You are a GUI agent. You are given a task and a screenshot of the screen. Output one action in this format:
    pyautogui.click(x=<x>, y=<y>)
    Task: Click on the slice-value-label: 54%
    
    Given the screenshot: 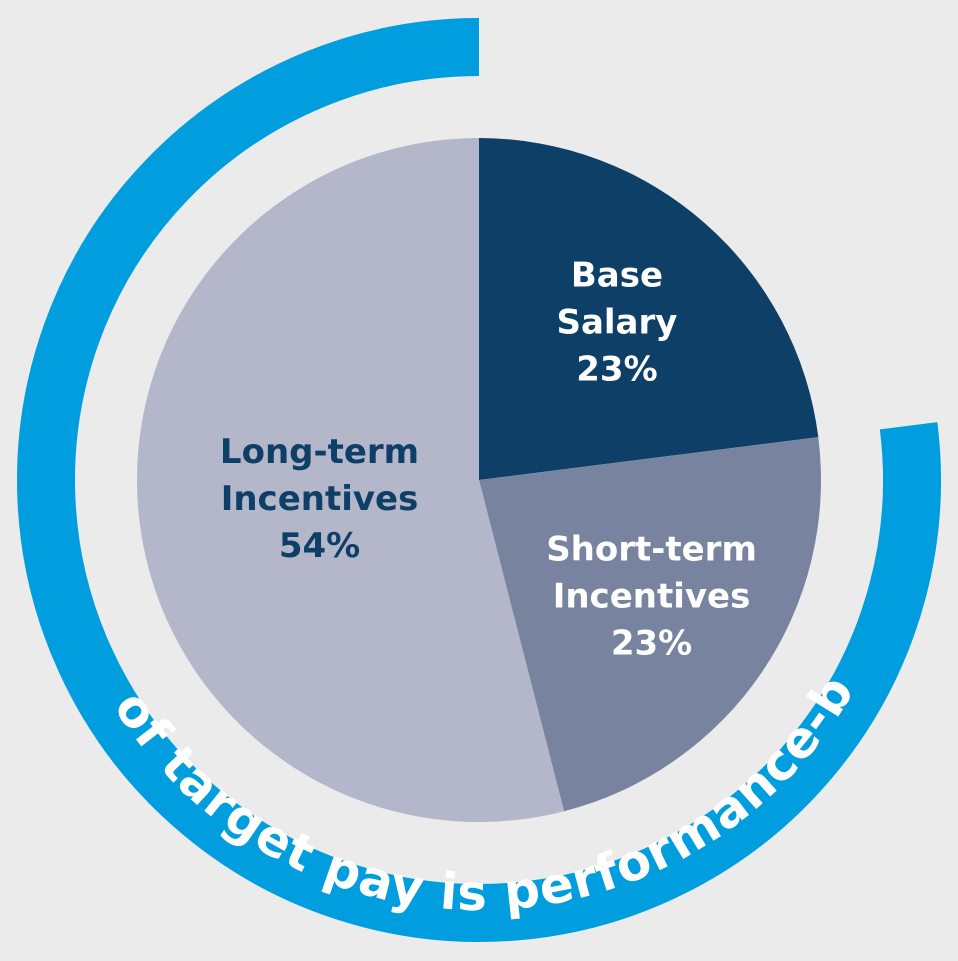 What is the action you would take?
    pyautogui.click(x=319, y=546)
    